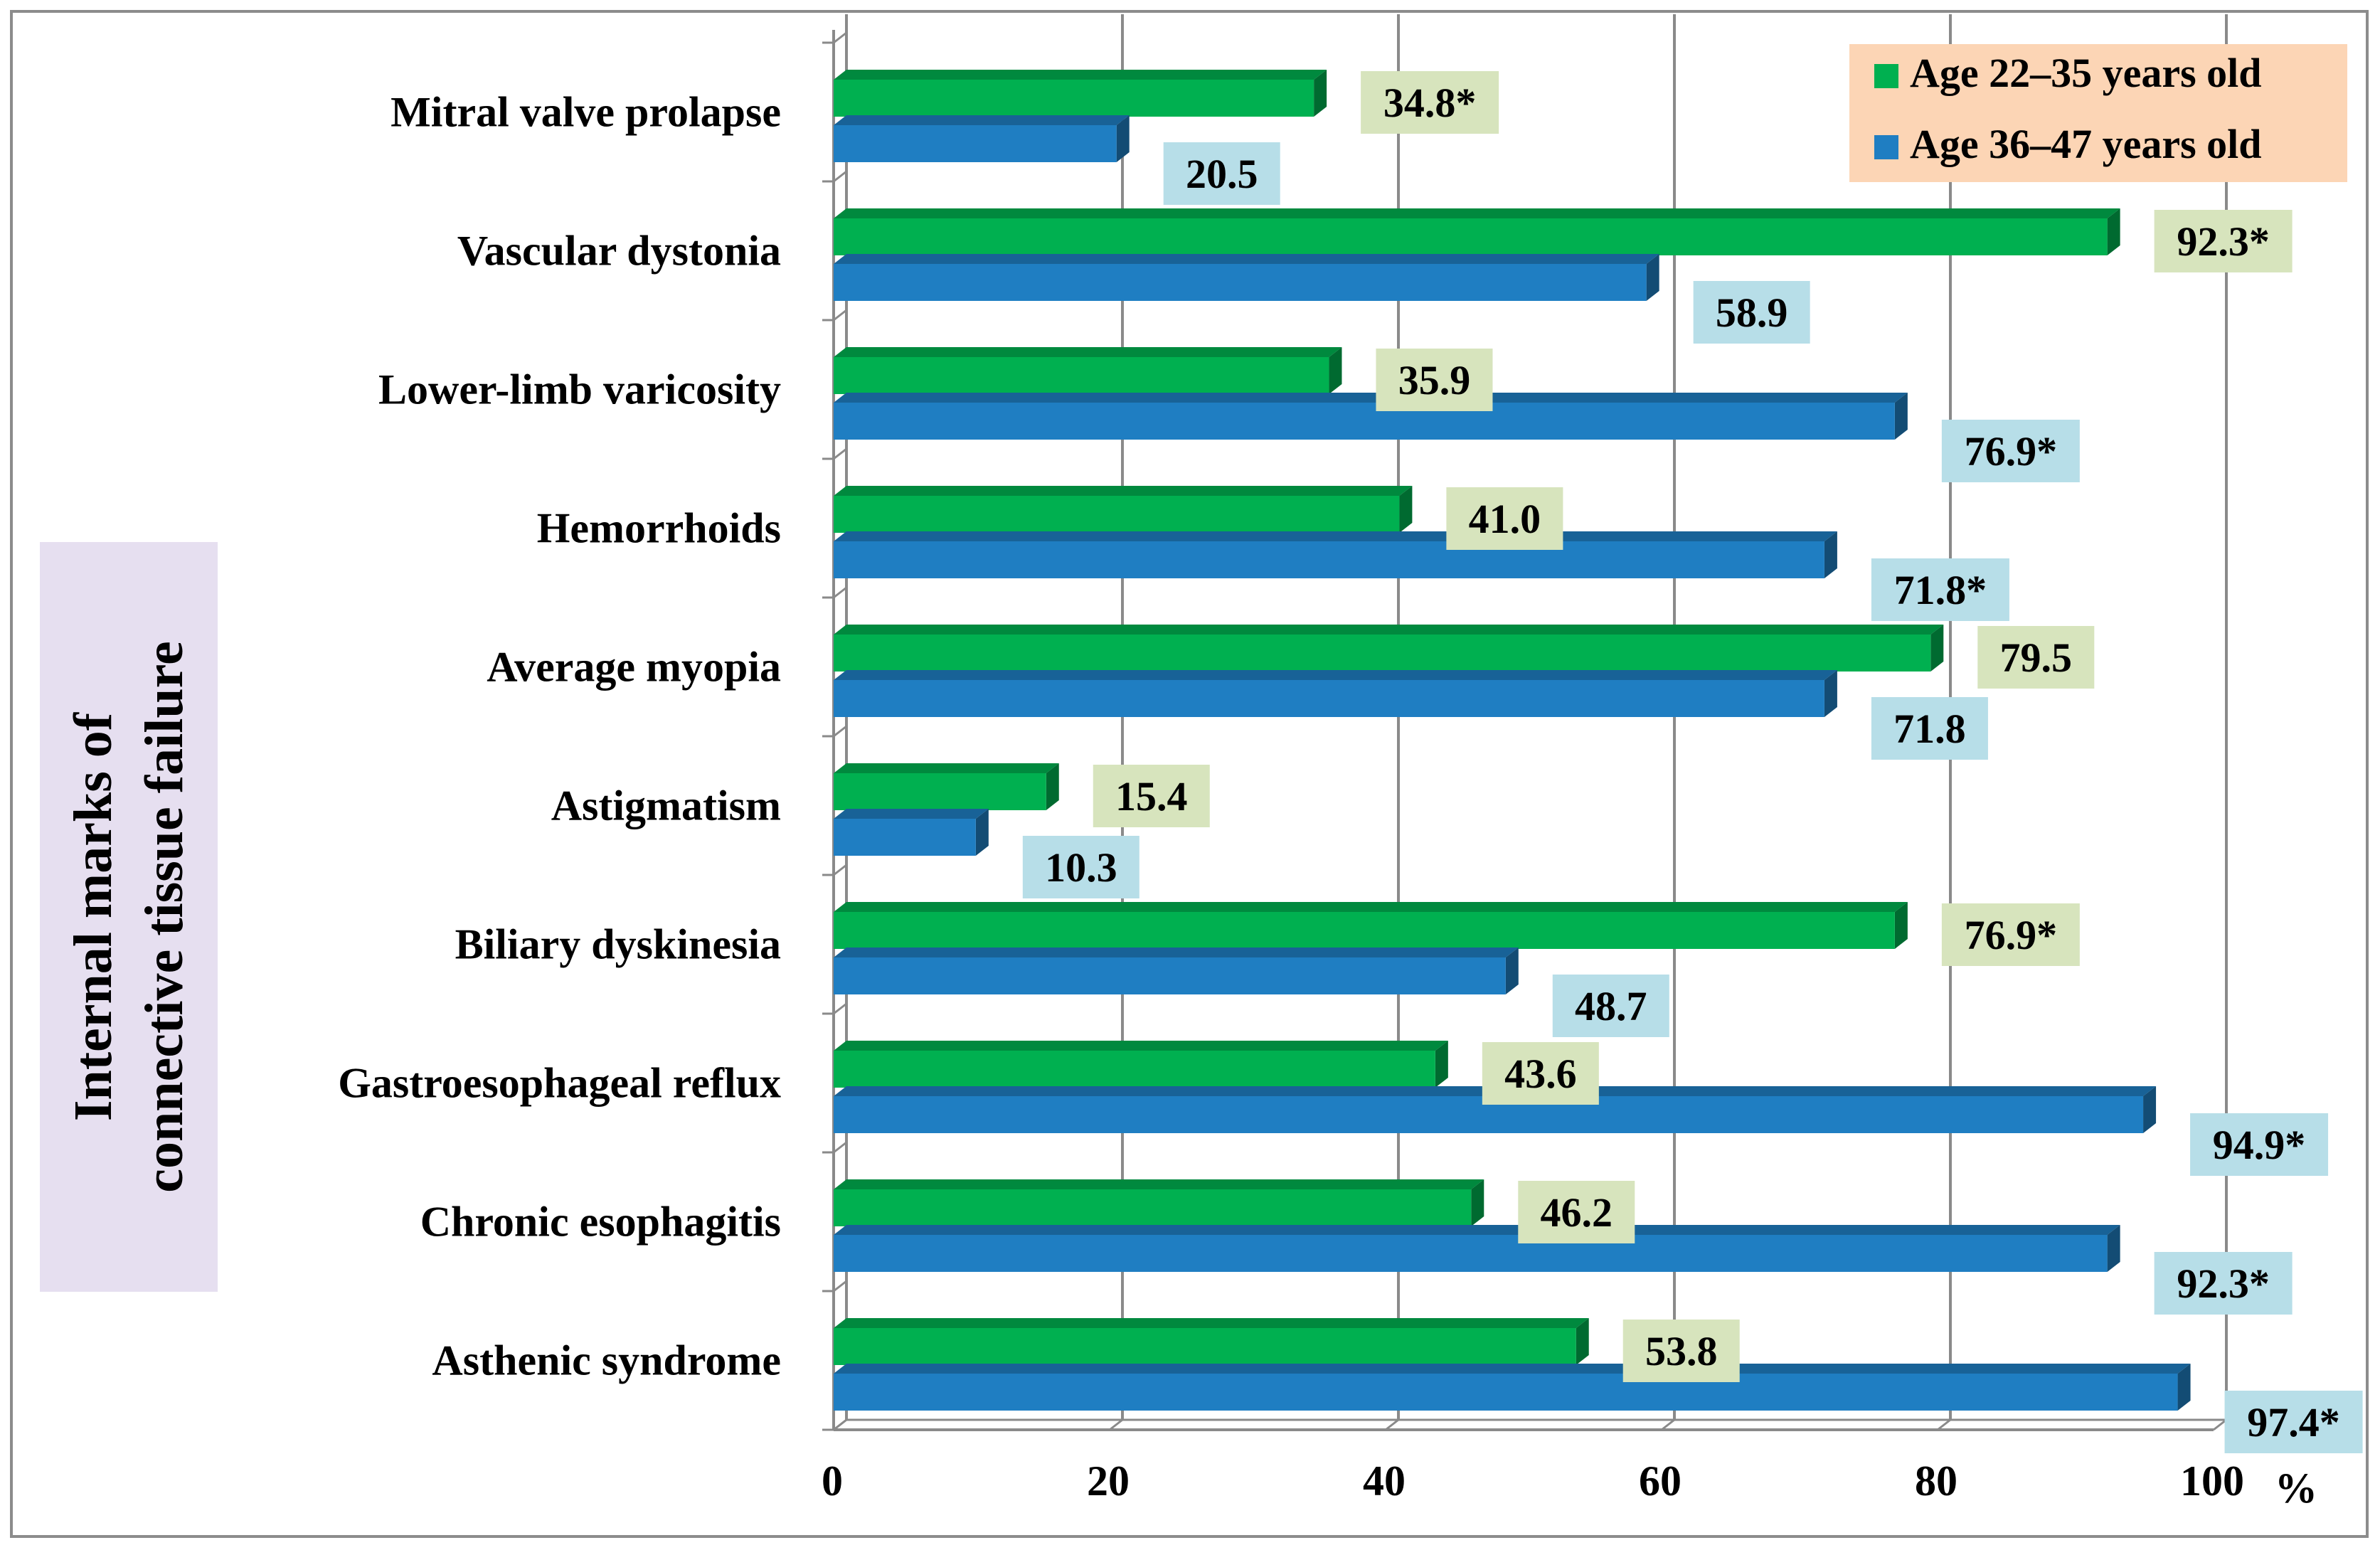 The image size is (2380, 1550). Describe the element at coordinates (1576, 1212) in the screenshot. I see `data-label-series1: 46.2` at that location.